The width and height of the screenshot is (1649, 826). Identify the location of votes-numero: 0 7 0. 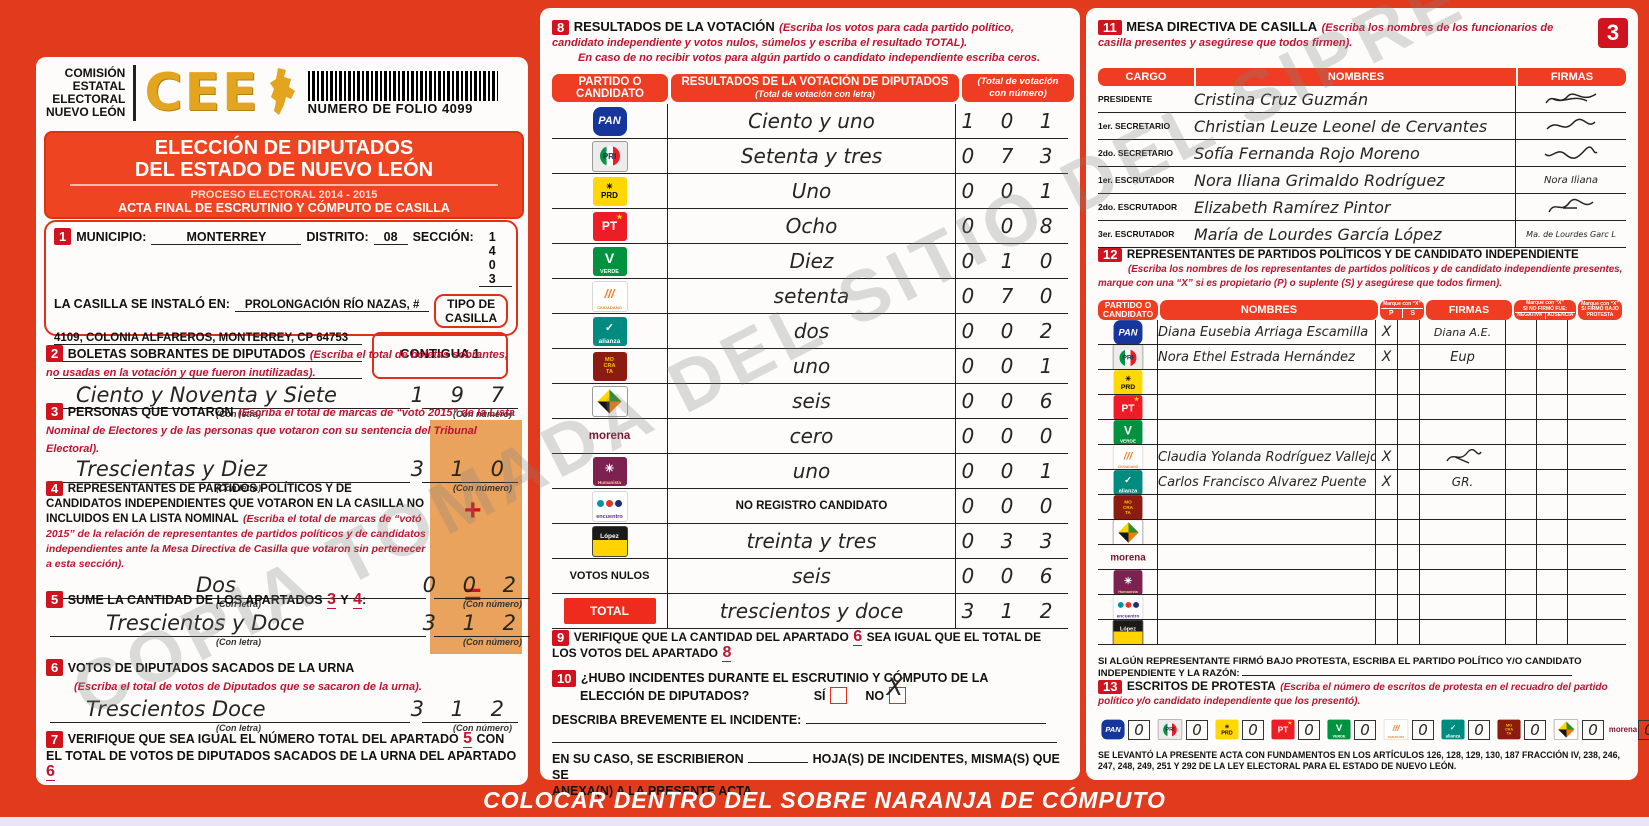
(1012, 296).